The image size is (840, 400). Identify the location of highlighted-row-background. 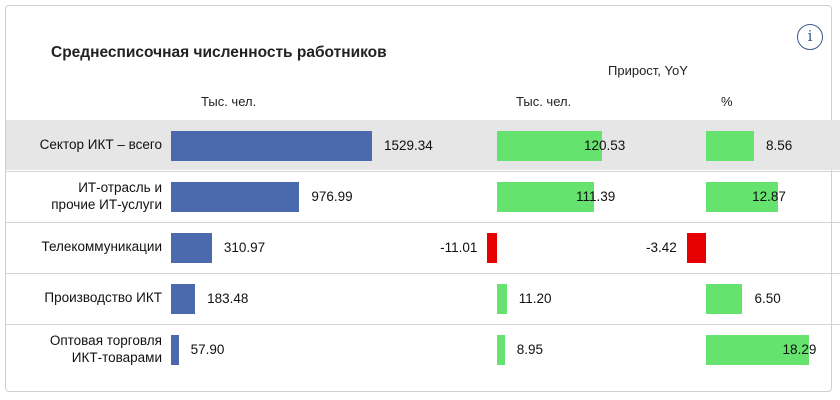
(423, 145).